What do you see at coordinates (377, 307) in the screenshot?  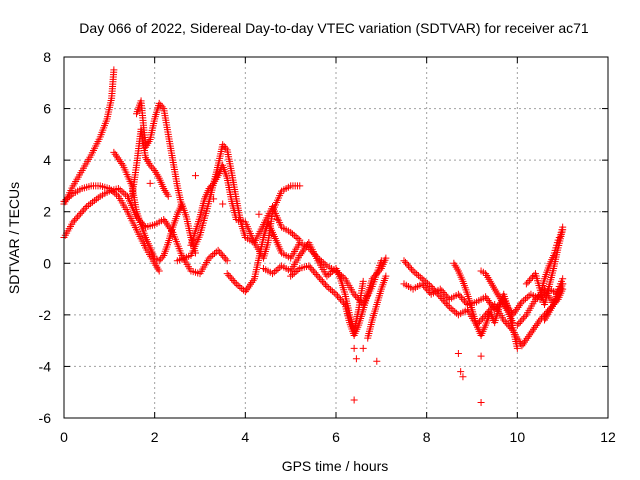 I see `series-track-l` at bounding box center [377, 307].